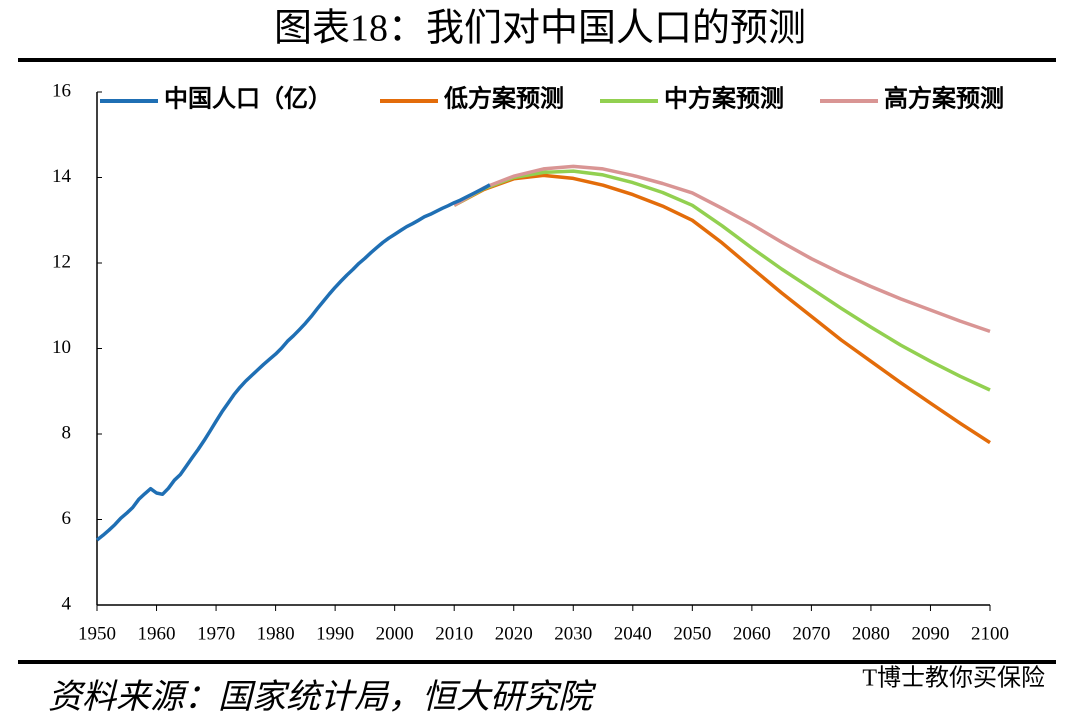 The height and width of the screenshot is (727, 1080). I want to click on series-line, so click(722, 249).